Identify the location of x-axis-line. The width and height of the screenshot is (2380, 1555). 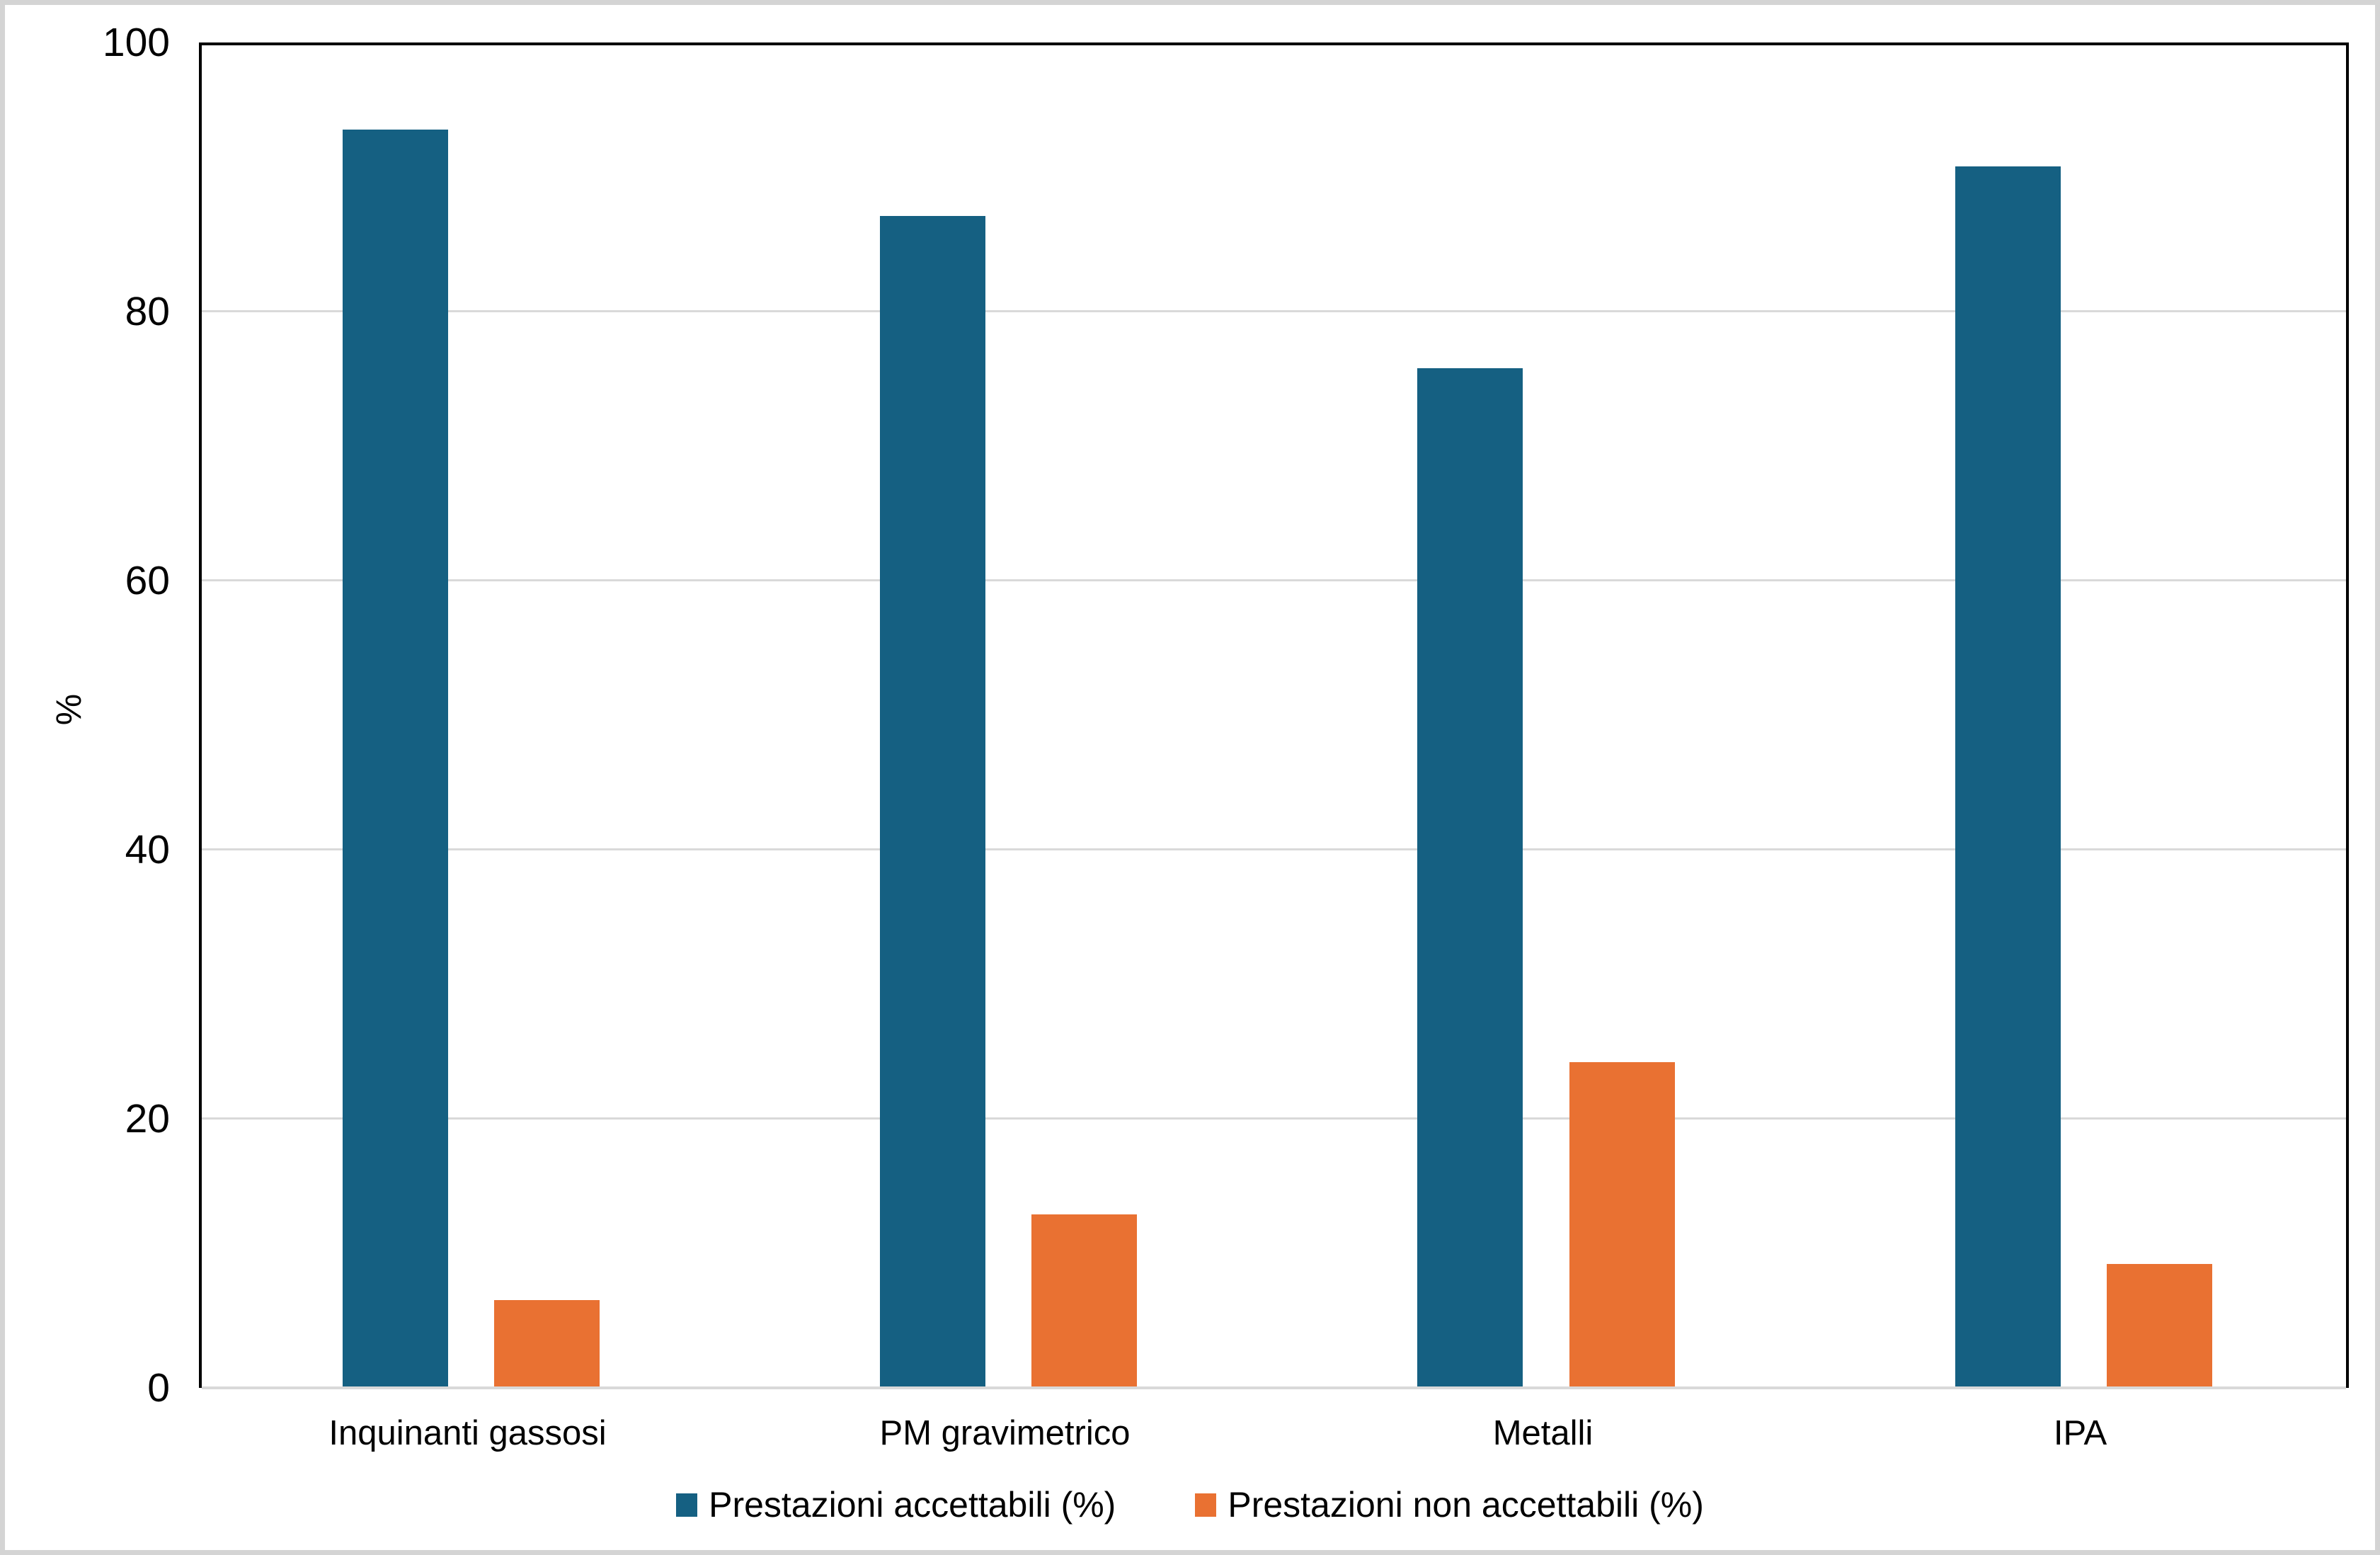
(1274, 1387).